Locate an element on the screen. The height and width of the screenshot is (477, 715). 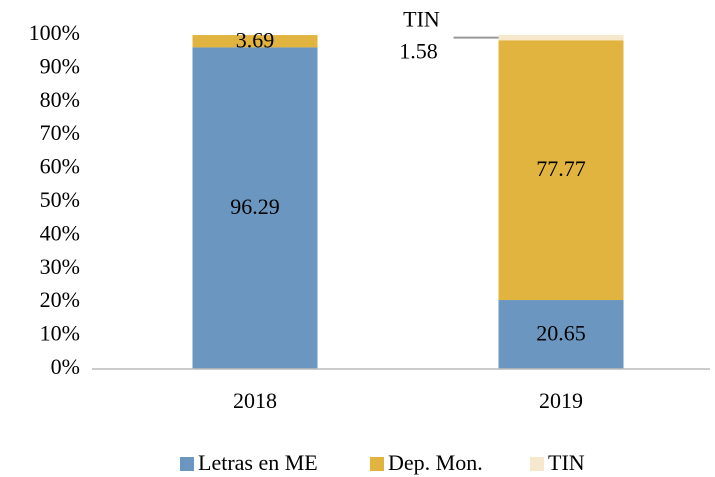
data-label: 77.77 is located at coordinates (561, 168).